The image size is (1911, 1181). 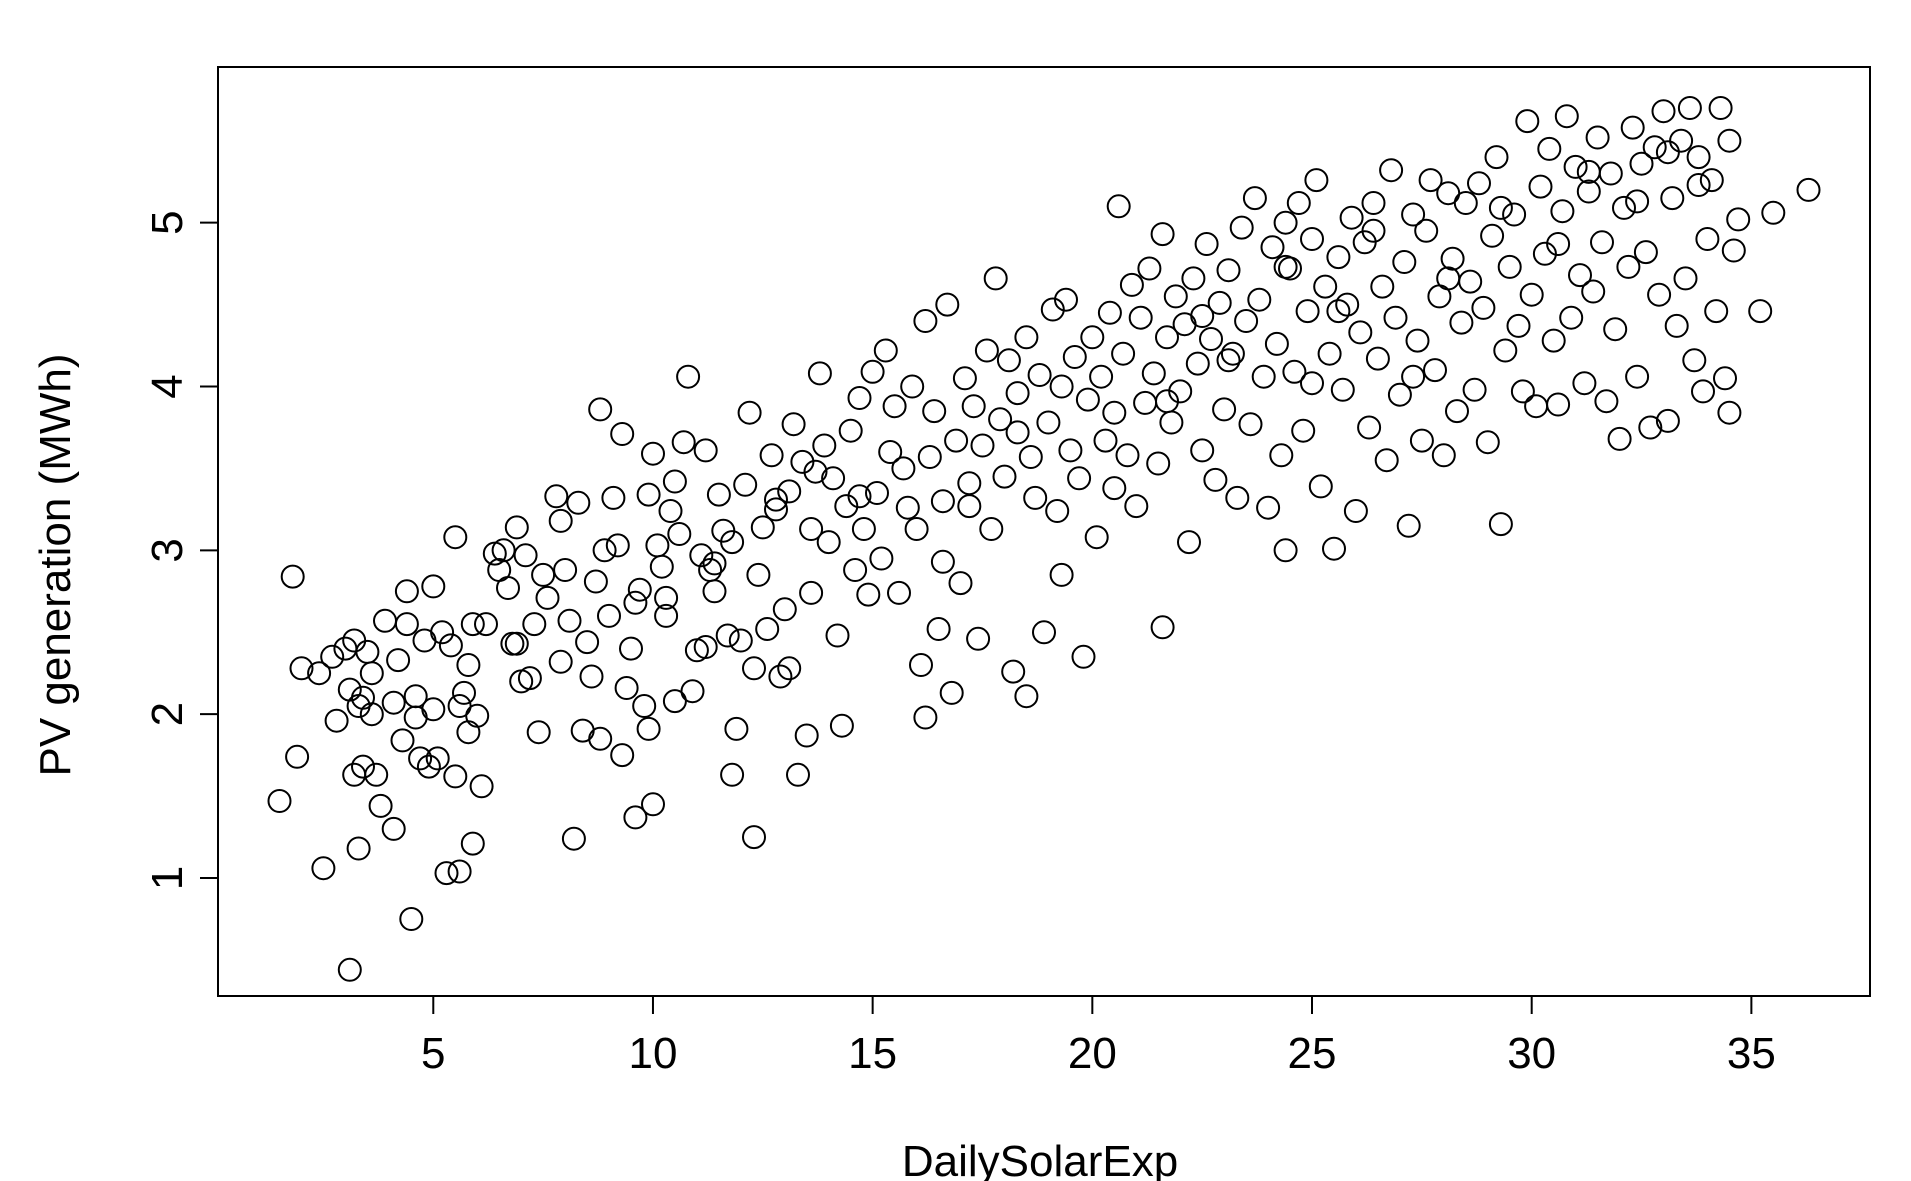 I want to click on x-tick-label: 10, so click(x=652, y=1053).